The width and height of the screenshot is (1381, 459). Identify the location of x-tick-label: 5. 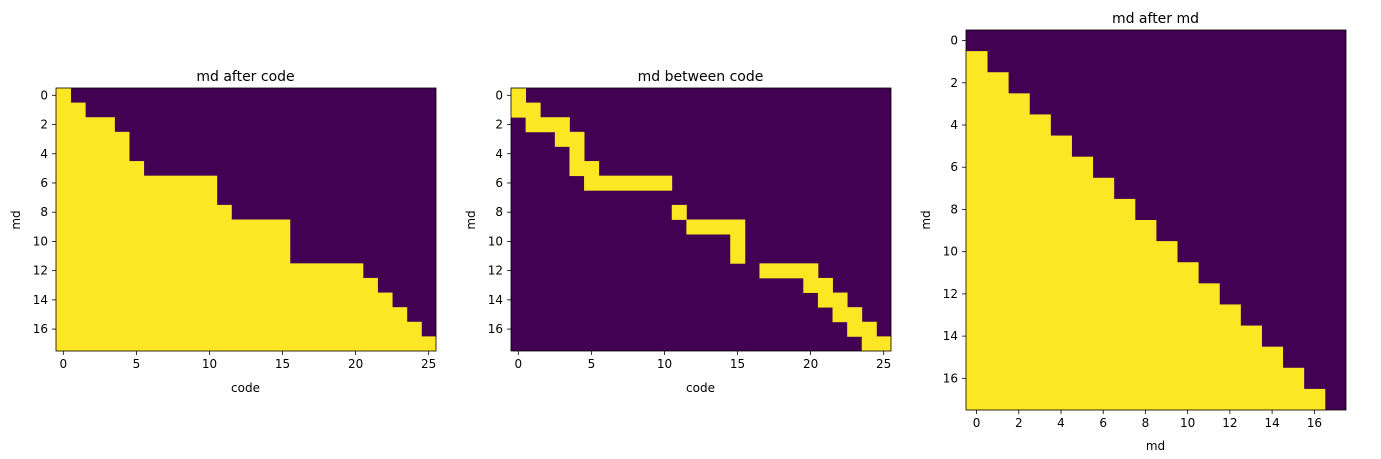
(592, 364).